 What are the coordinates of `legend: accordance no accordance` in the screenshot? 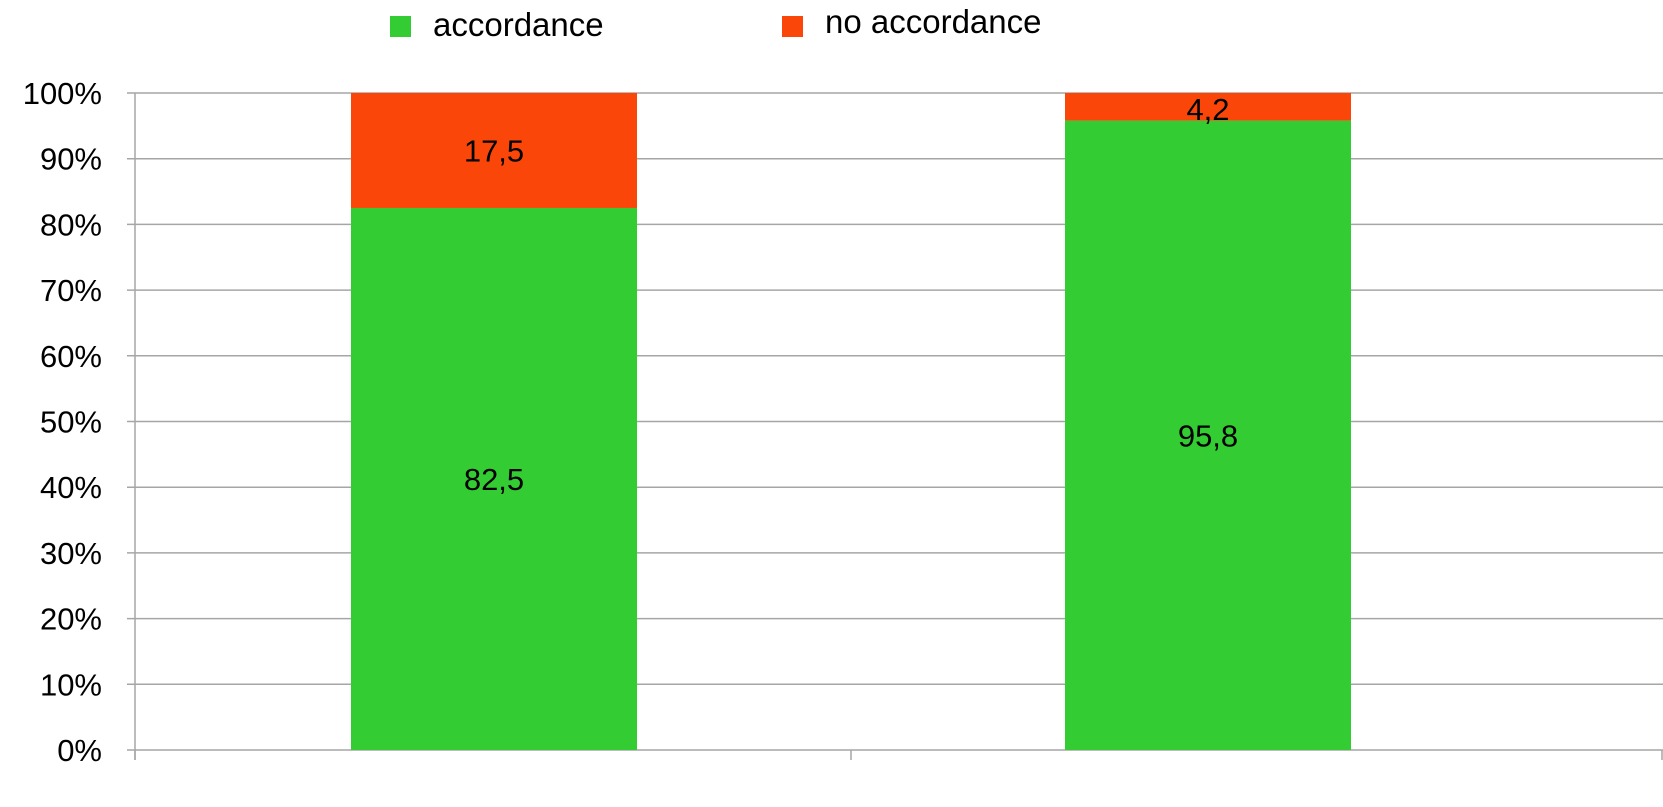 It's located at (715, 23).